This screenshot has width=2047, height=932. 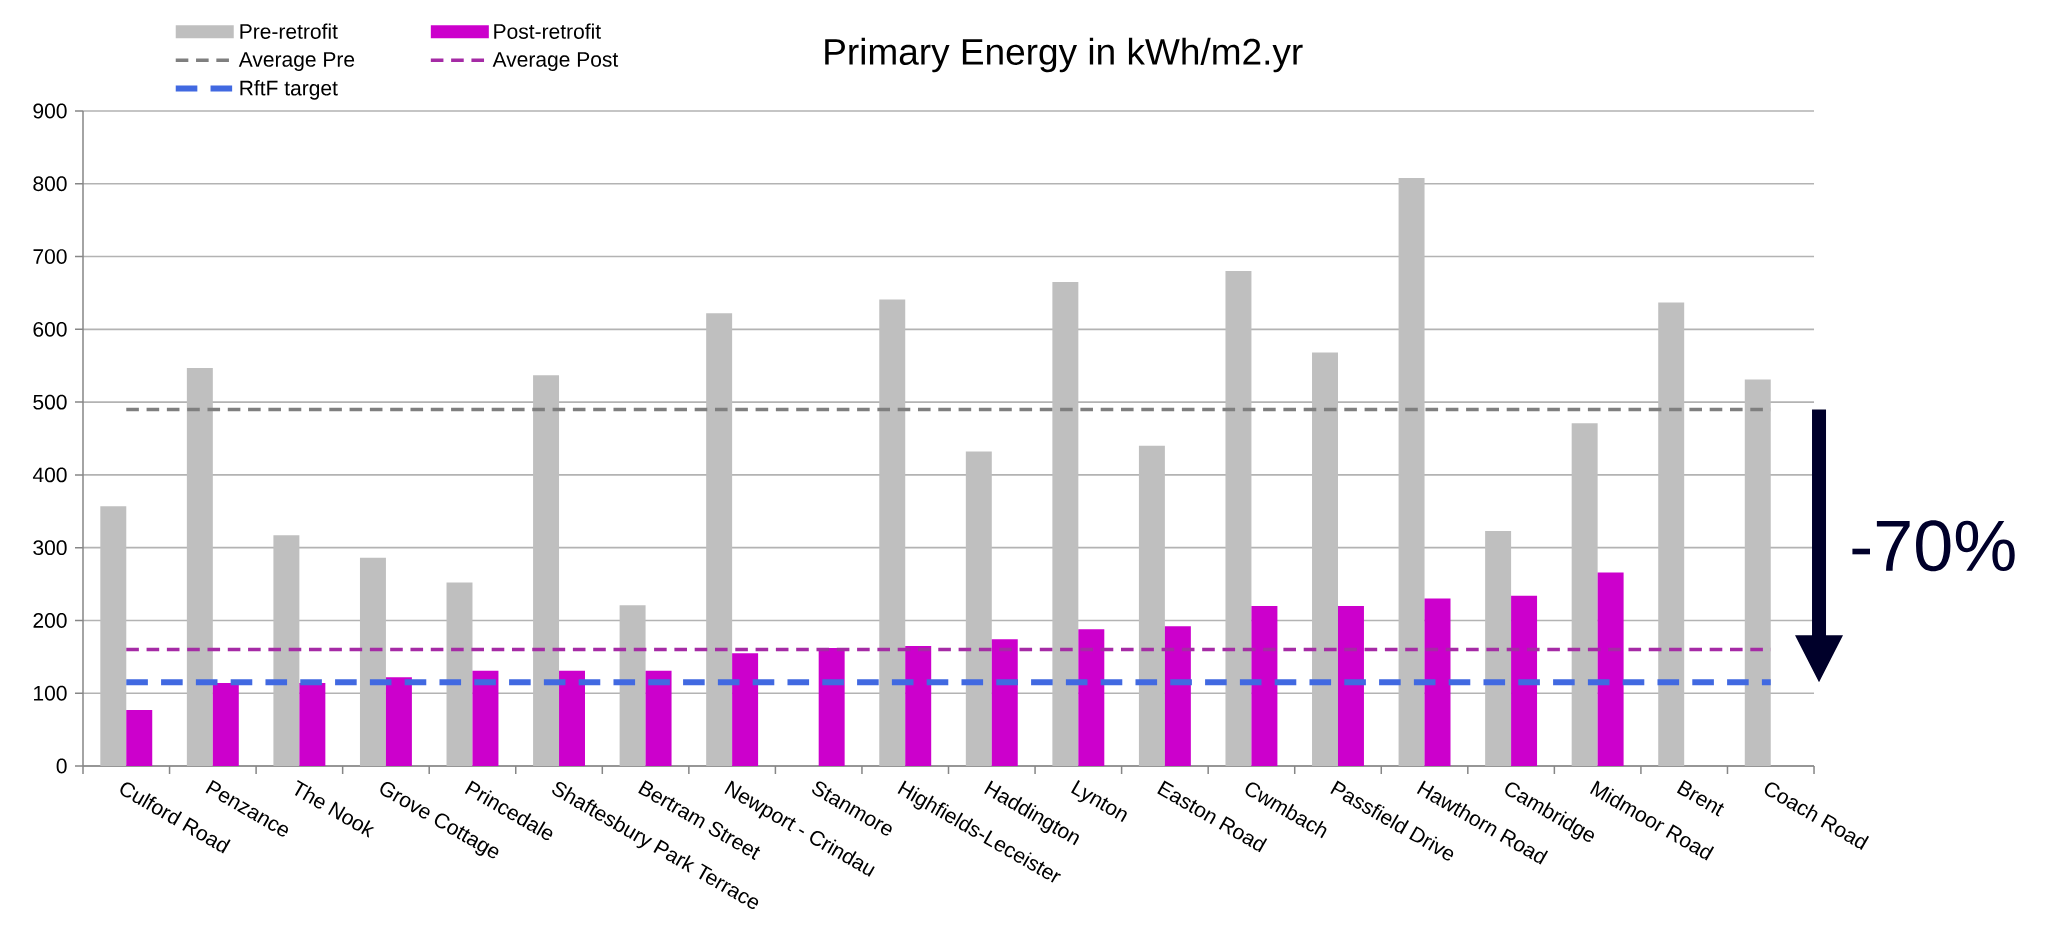 What do you see at coordinates (61, 766) in the screenshot?
I see `y-tick-label: 0` at bounding box center [61, 766].